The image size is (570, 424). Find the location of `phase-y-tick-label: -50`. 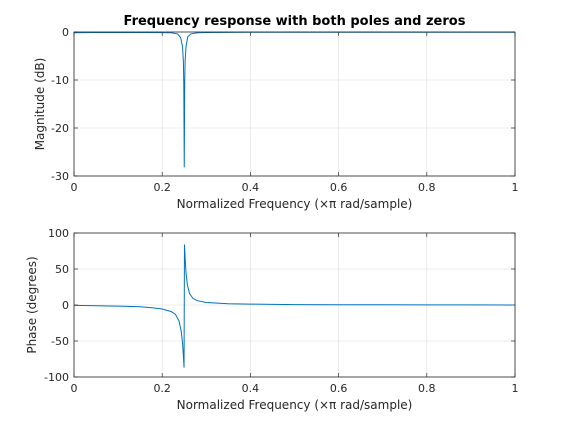

phase-y-tick-label: -50 is located at coordinates (60, 341).